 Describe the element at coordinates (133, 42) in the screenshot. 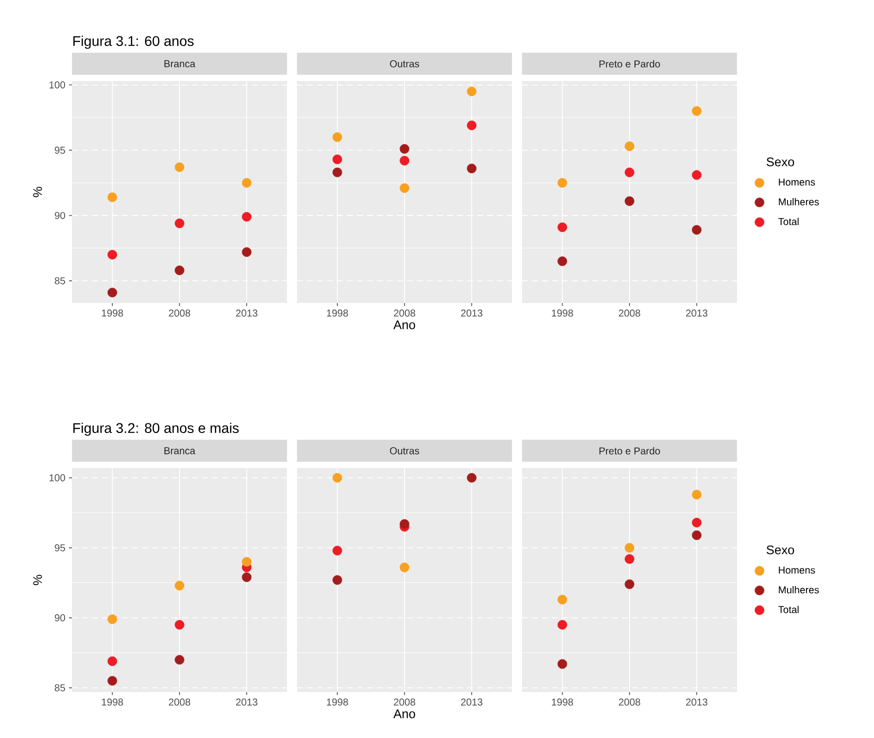

I see `text: Figura 3.1: 60 anos` at that location.